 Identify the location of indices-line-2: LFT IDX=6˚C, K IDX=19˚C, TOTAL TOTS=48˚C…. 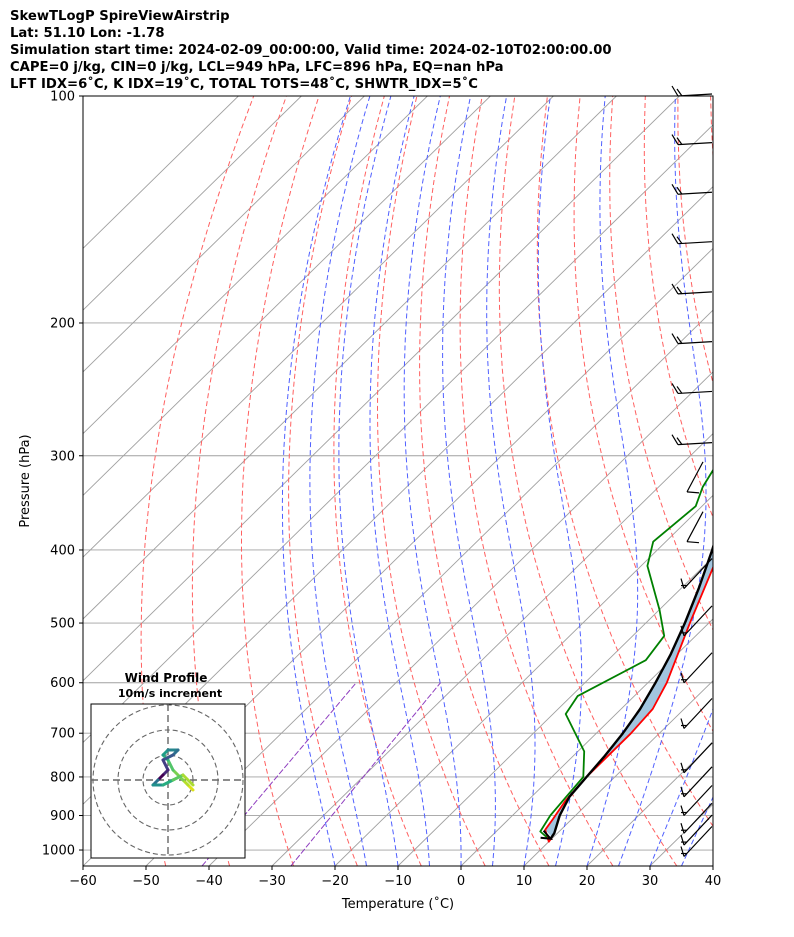
(244, 84).